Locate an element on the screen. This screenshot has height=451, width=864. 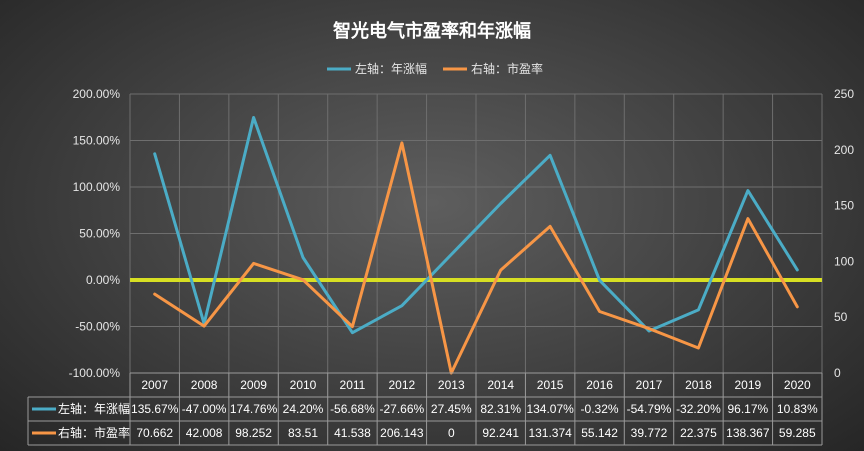
x-tick-label: 2010 is located at coordinates (303, 385).